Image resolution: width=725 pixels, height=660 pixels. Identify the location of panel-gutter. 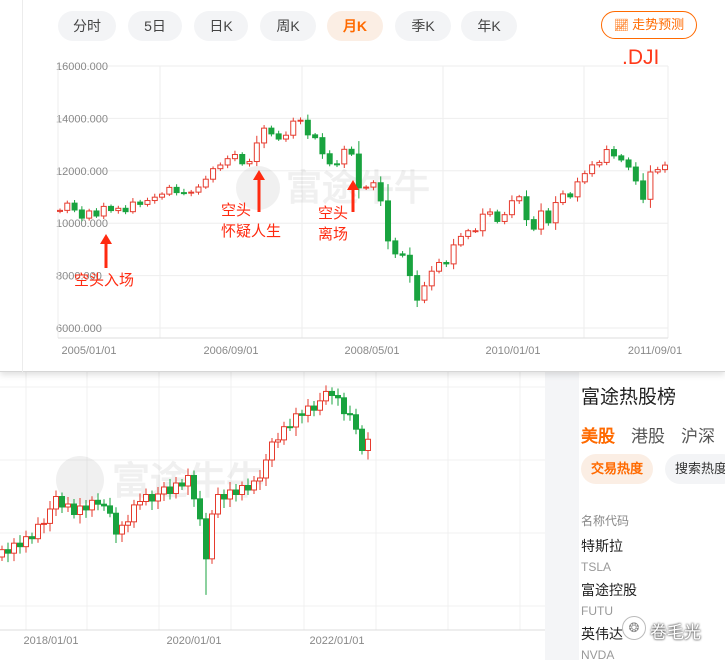
(562, 516).